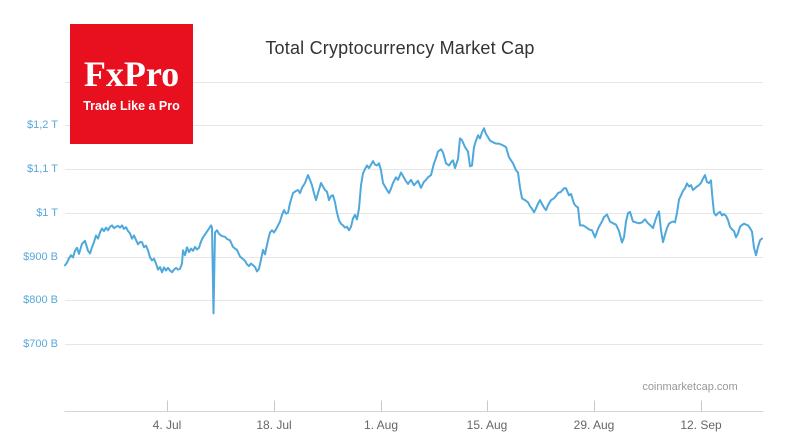  I want to click on y-axis-label: $800 B, so click(40, 300).